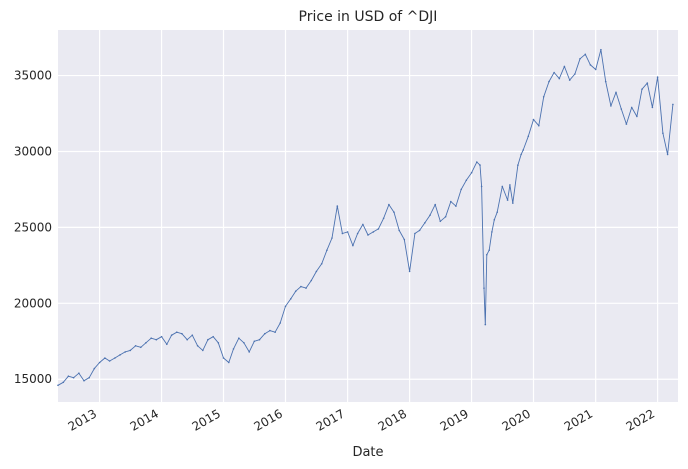 Image resolution: width=688 pixels, height=469 pixels. Describe the element at coordinates (330, 419) in the screenshot. I see `x-tick-label: 2017` at that location.